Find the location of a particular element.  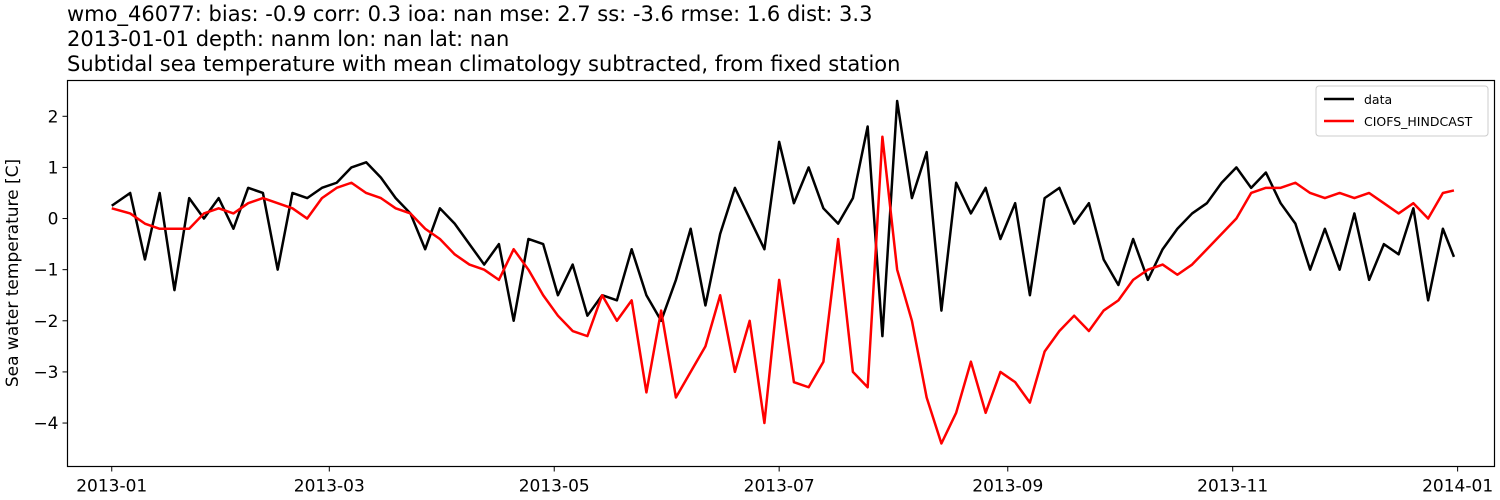

y-tick-label: 2 is located at coordinates (53, 117).